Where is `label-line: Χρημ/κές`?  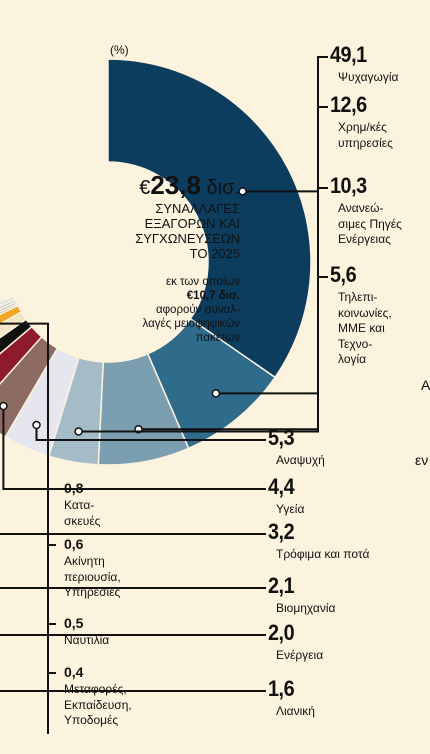
label-line: Χρημ/κές is located at coordinates (362, 127).